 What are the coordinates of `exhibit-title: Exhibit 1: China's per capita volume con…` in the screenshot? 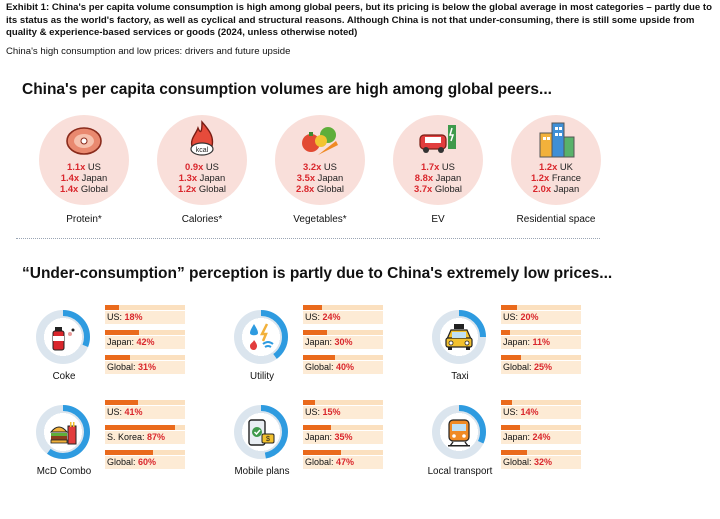 It's located at (359, 20).